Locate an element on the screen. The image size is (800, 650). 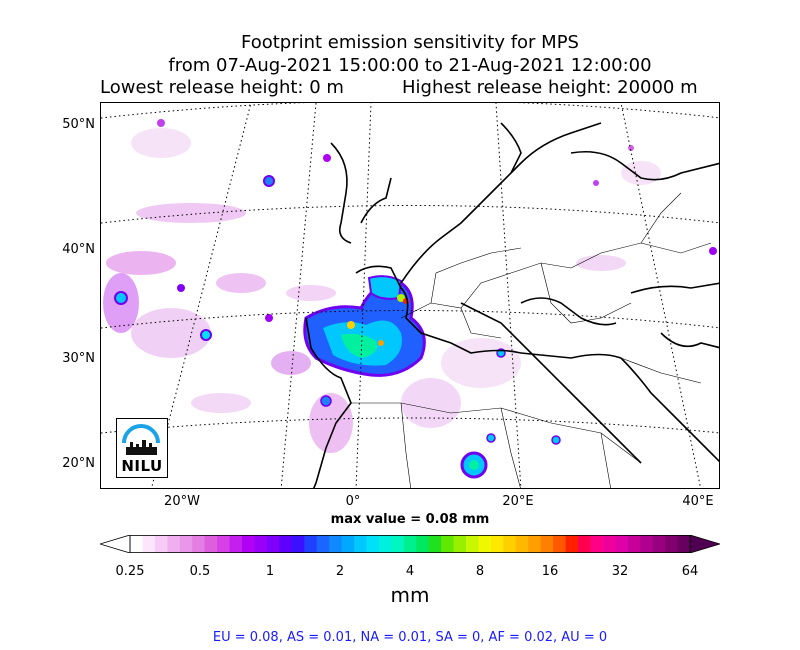
nilu-logo-text: NILU is located at coordinates (142, 466).